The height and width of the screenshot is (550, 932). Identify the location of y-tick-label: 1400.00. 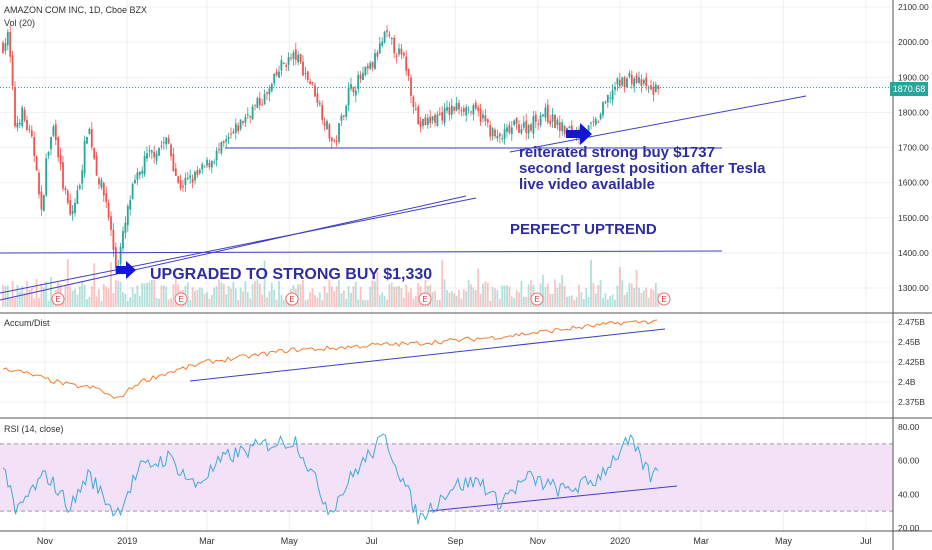
(913, 253).